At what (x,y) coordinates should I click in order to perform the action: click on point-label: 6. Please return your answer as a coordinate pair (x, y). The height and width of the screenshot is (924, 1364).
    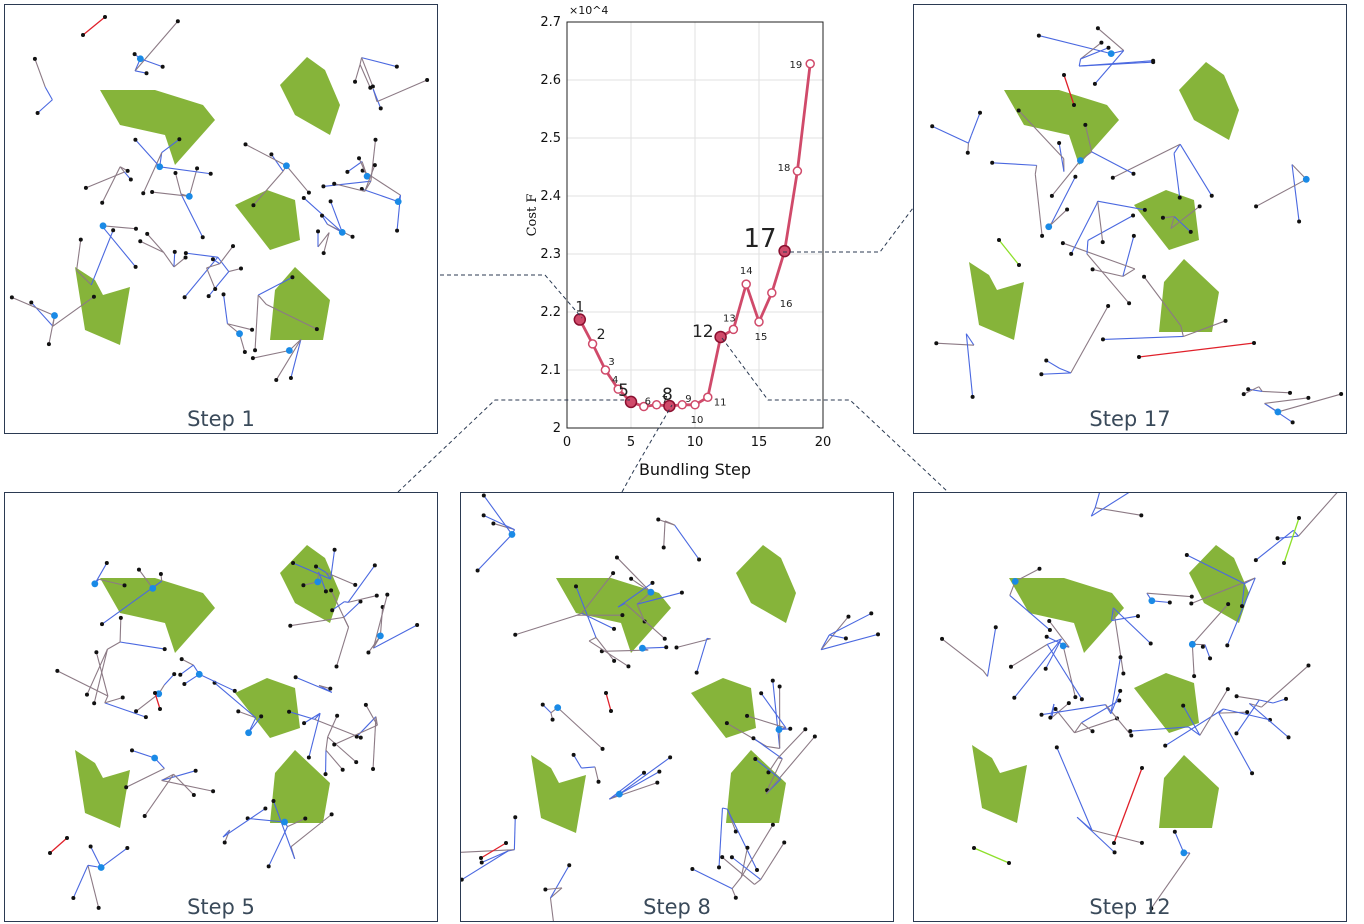
    Looking at the image, I should click on (648, 402).